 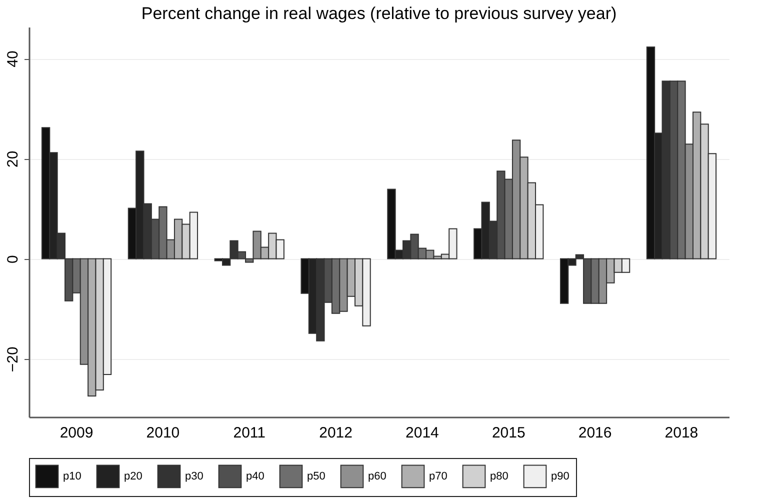 What do you see at coordinates (422, 433) in the screenshot?
I see `x-tick-label: 2014` at bounding box center [422, 433].